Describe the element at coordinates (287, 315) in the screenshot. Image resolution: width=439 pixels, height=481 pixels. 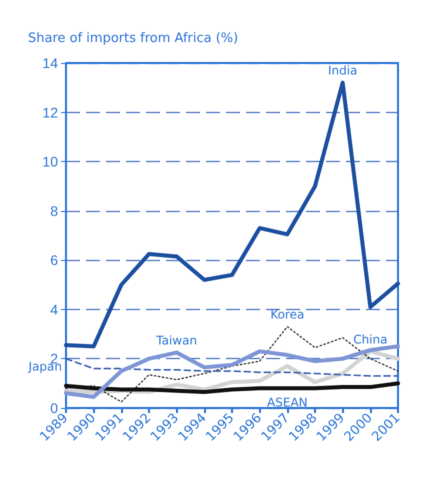
I see `annotation: Korea` at that location.